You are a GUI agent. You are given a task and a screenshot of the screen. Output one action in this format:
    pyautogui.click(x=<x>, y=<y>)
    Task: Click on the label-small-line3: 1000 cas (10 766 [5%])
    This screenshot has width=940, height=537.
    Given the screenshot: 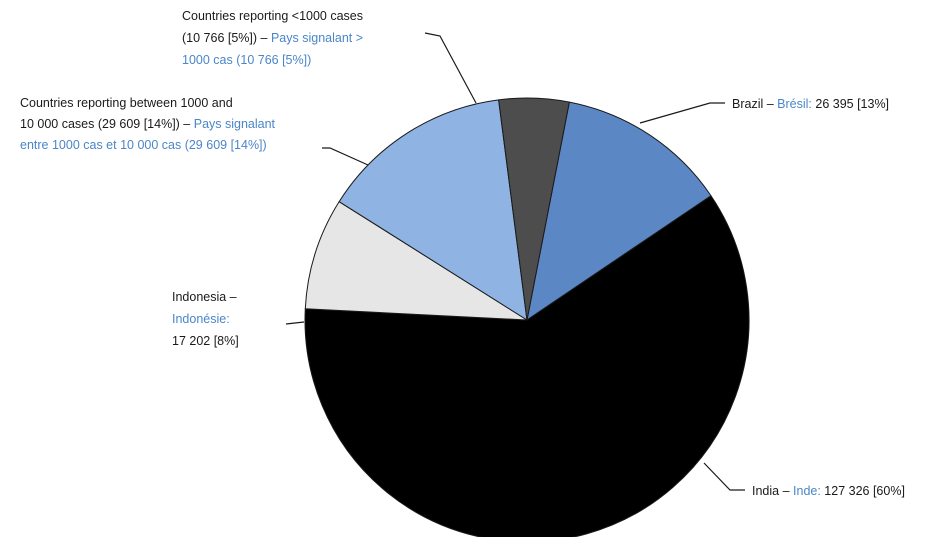 What is the action you would take?
    pyautogui.click(x=246, y=60)
    